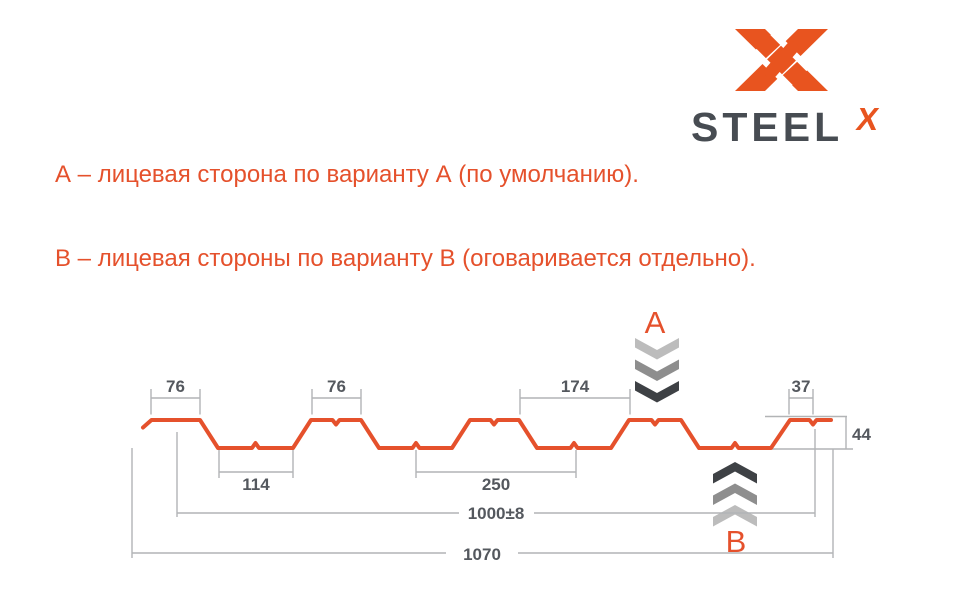 The height and width of the screenshot is (597, 970). What do you see at coordinates (487, 434) in the screenshot?
I see `profile-outline` at bounding box center [487, 434].